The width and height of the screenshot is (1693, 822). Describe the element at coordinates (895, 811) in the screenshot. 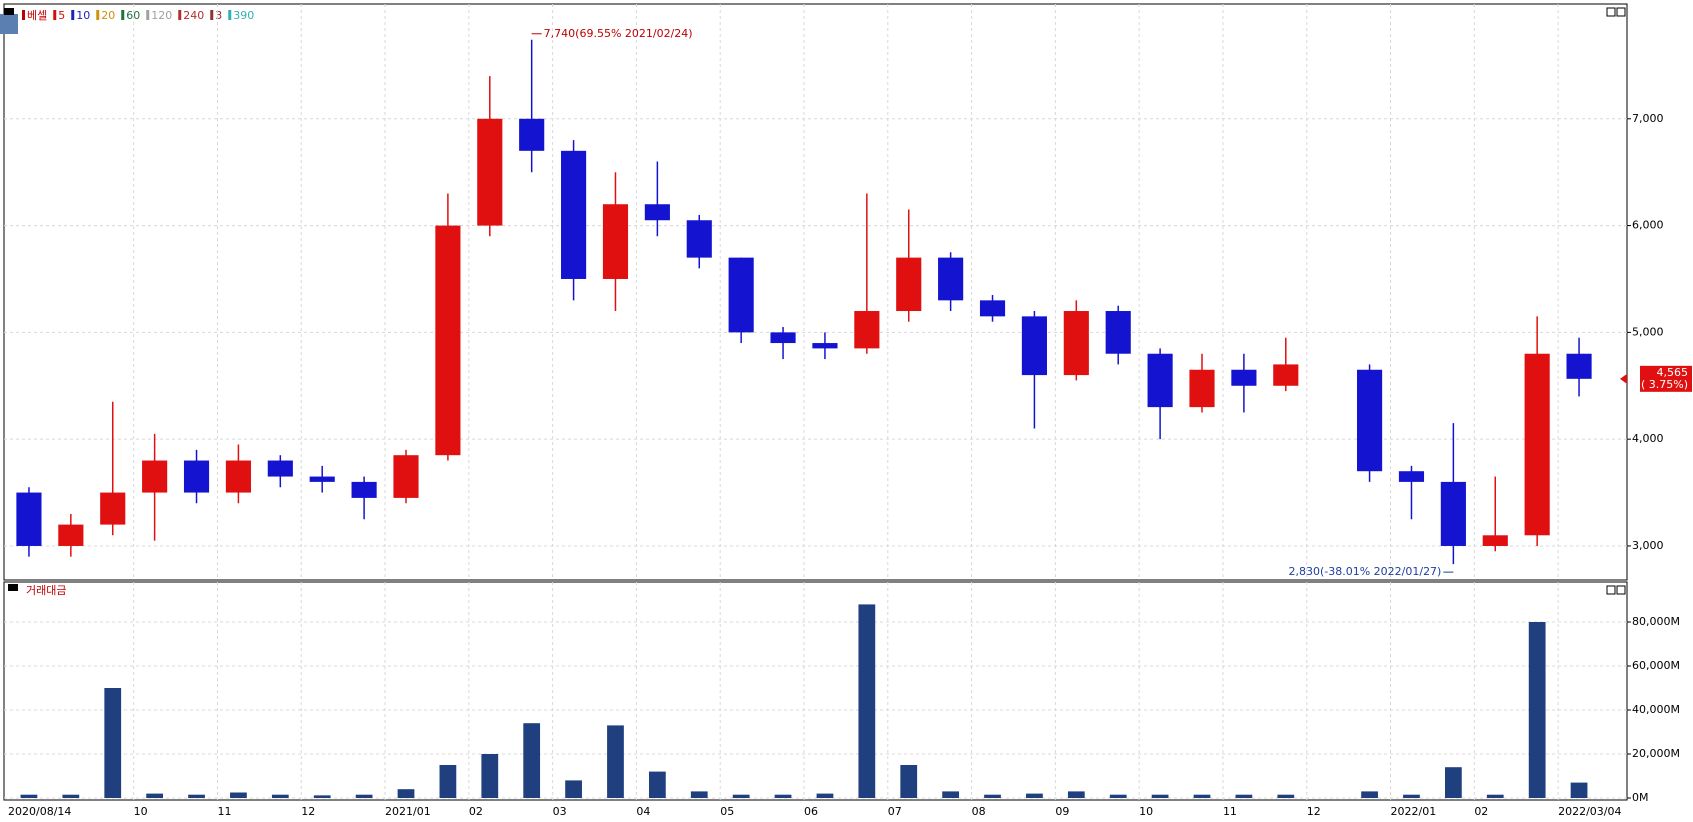

I see `x-tick-label: 07` at that location.